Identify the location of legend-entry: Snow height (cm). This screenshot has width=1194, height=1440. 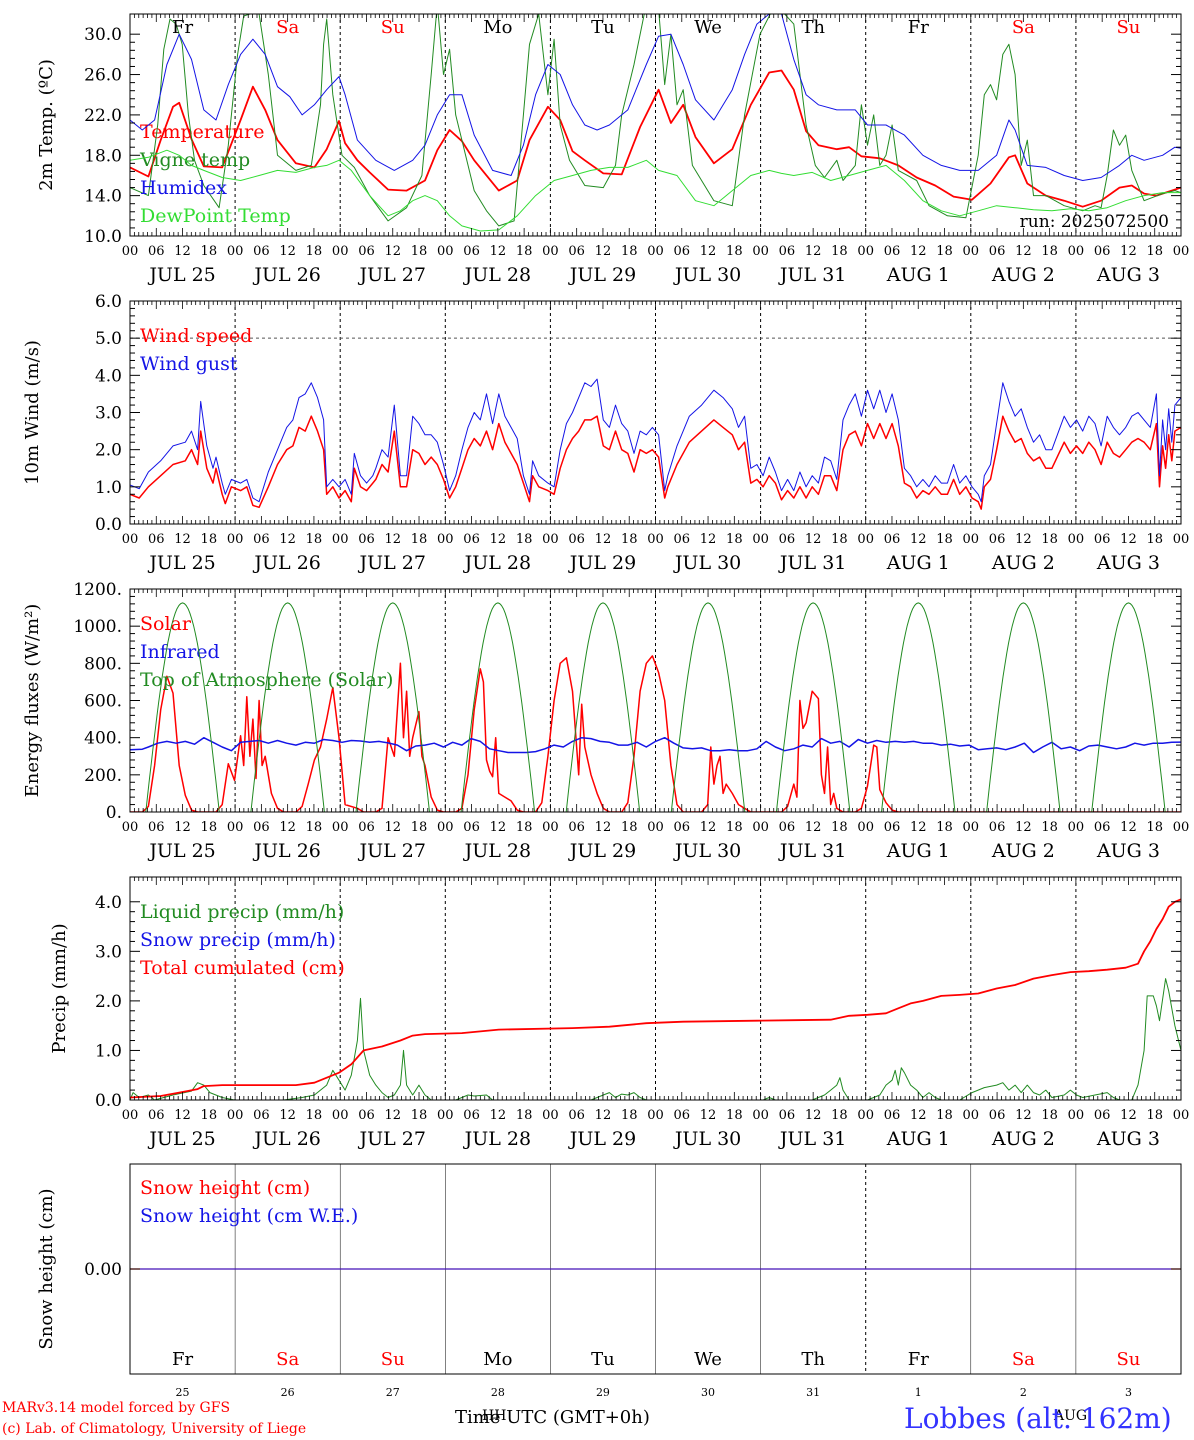
(225, 1188).